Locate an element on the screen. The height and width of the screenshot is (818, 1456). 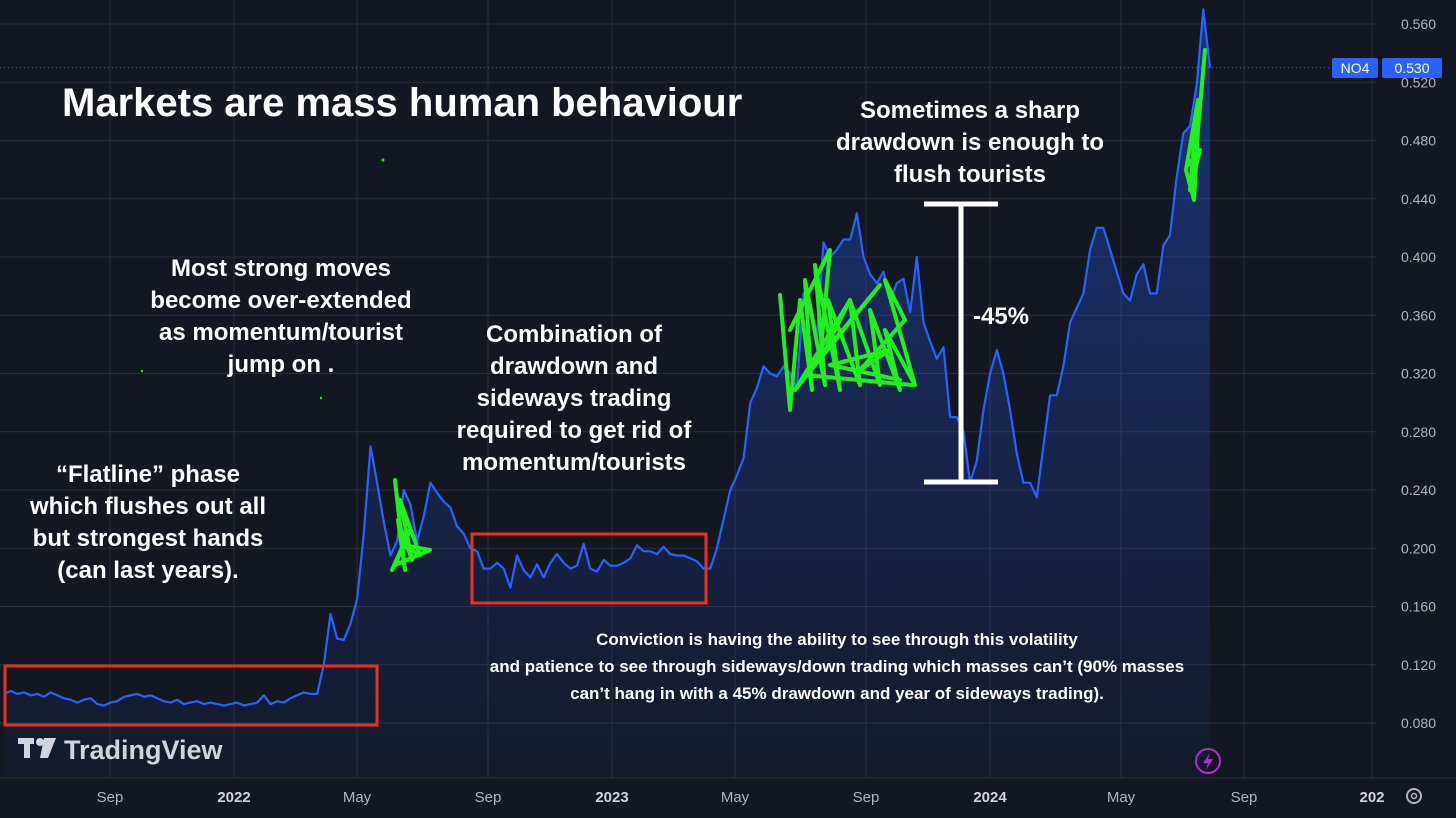
y-tick-label: 0.080 is located at coordinates (1418, 723).